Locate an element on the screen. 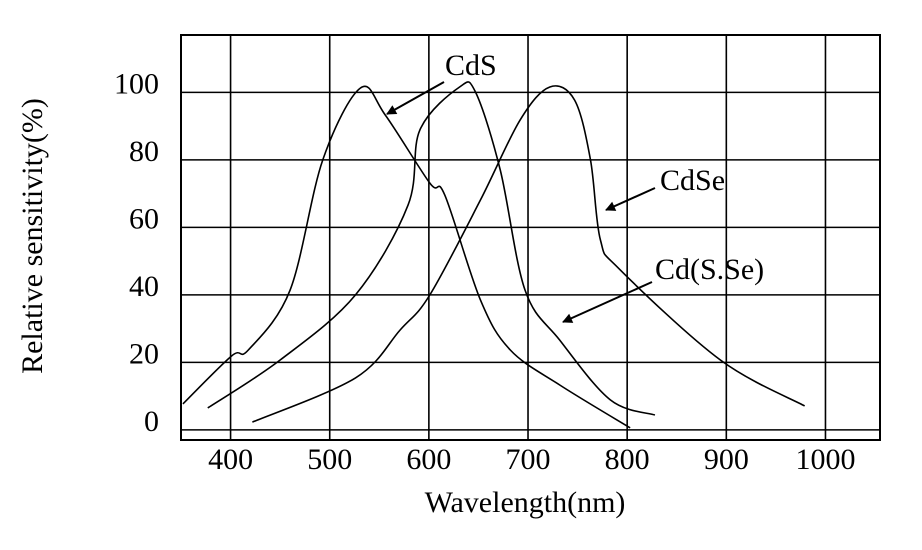 This screenshot has height=550, width=922. y-tick-label: 40 is located at coordinates (144, 286).